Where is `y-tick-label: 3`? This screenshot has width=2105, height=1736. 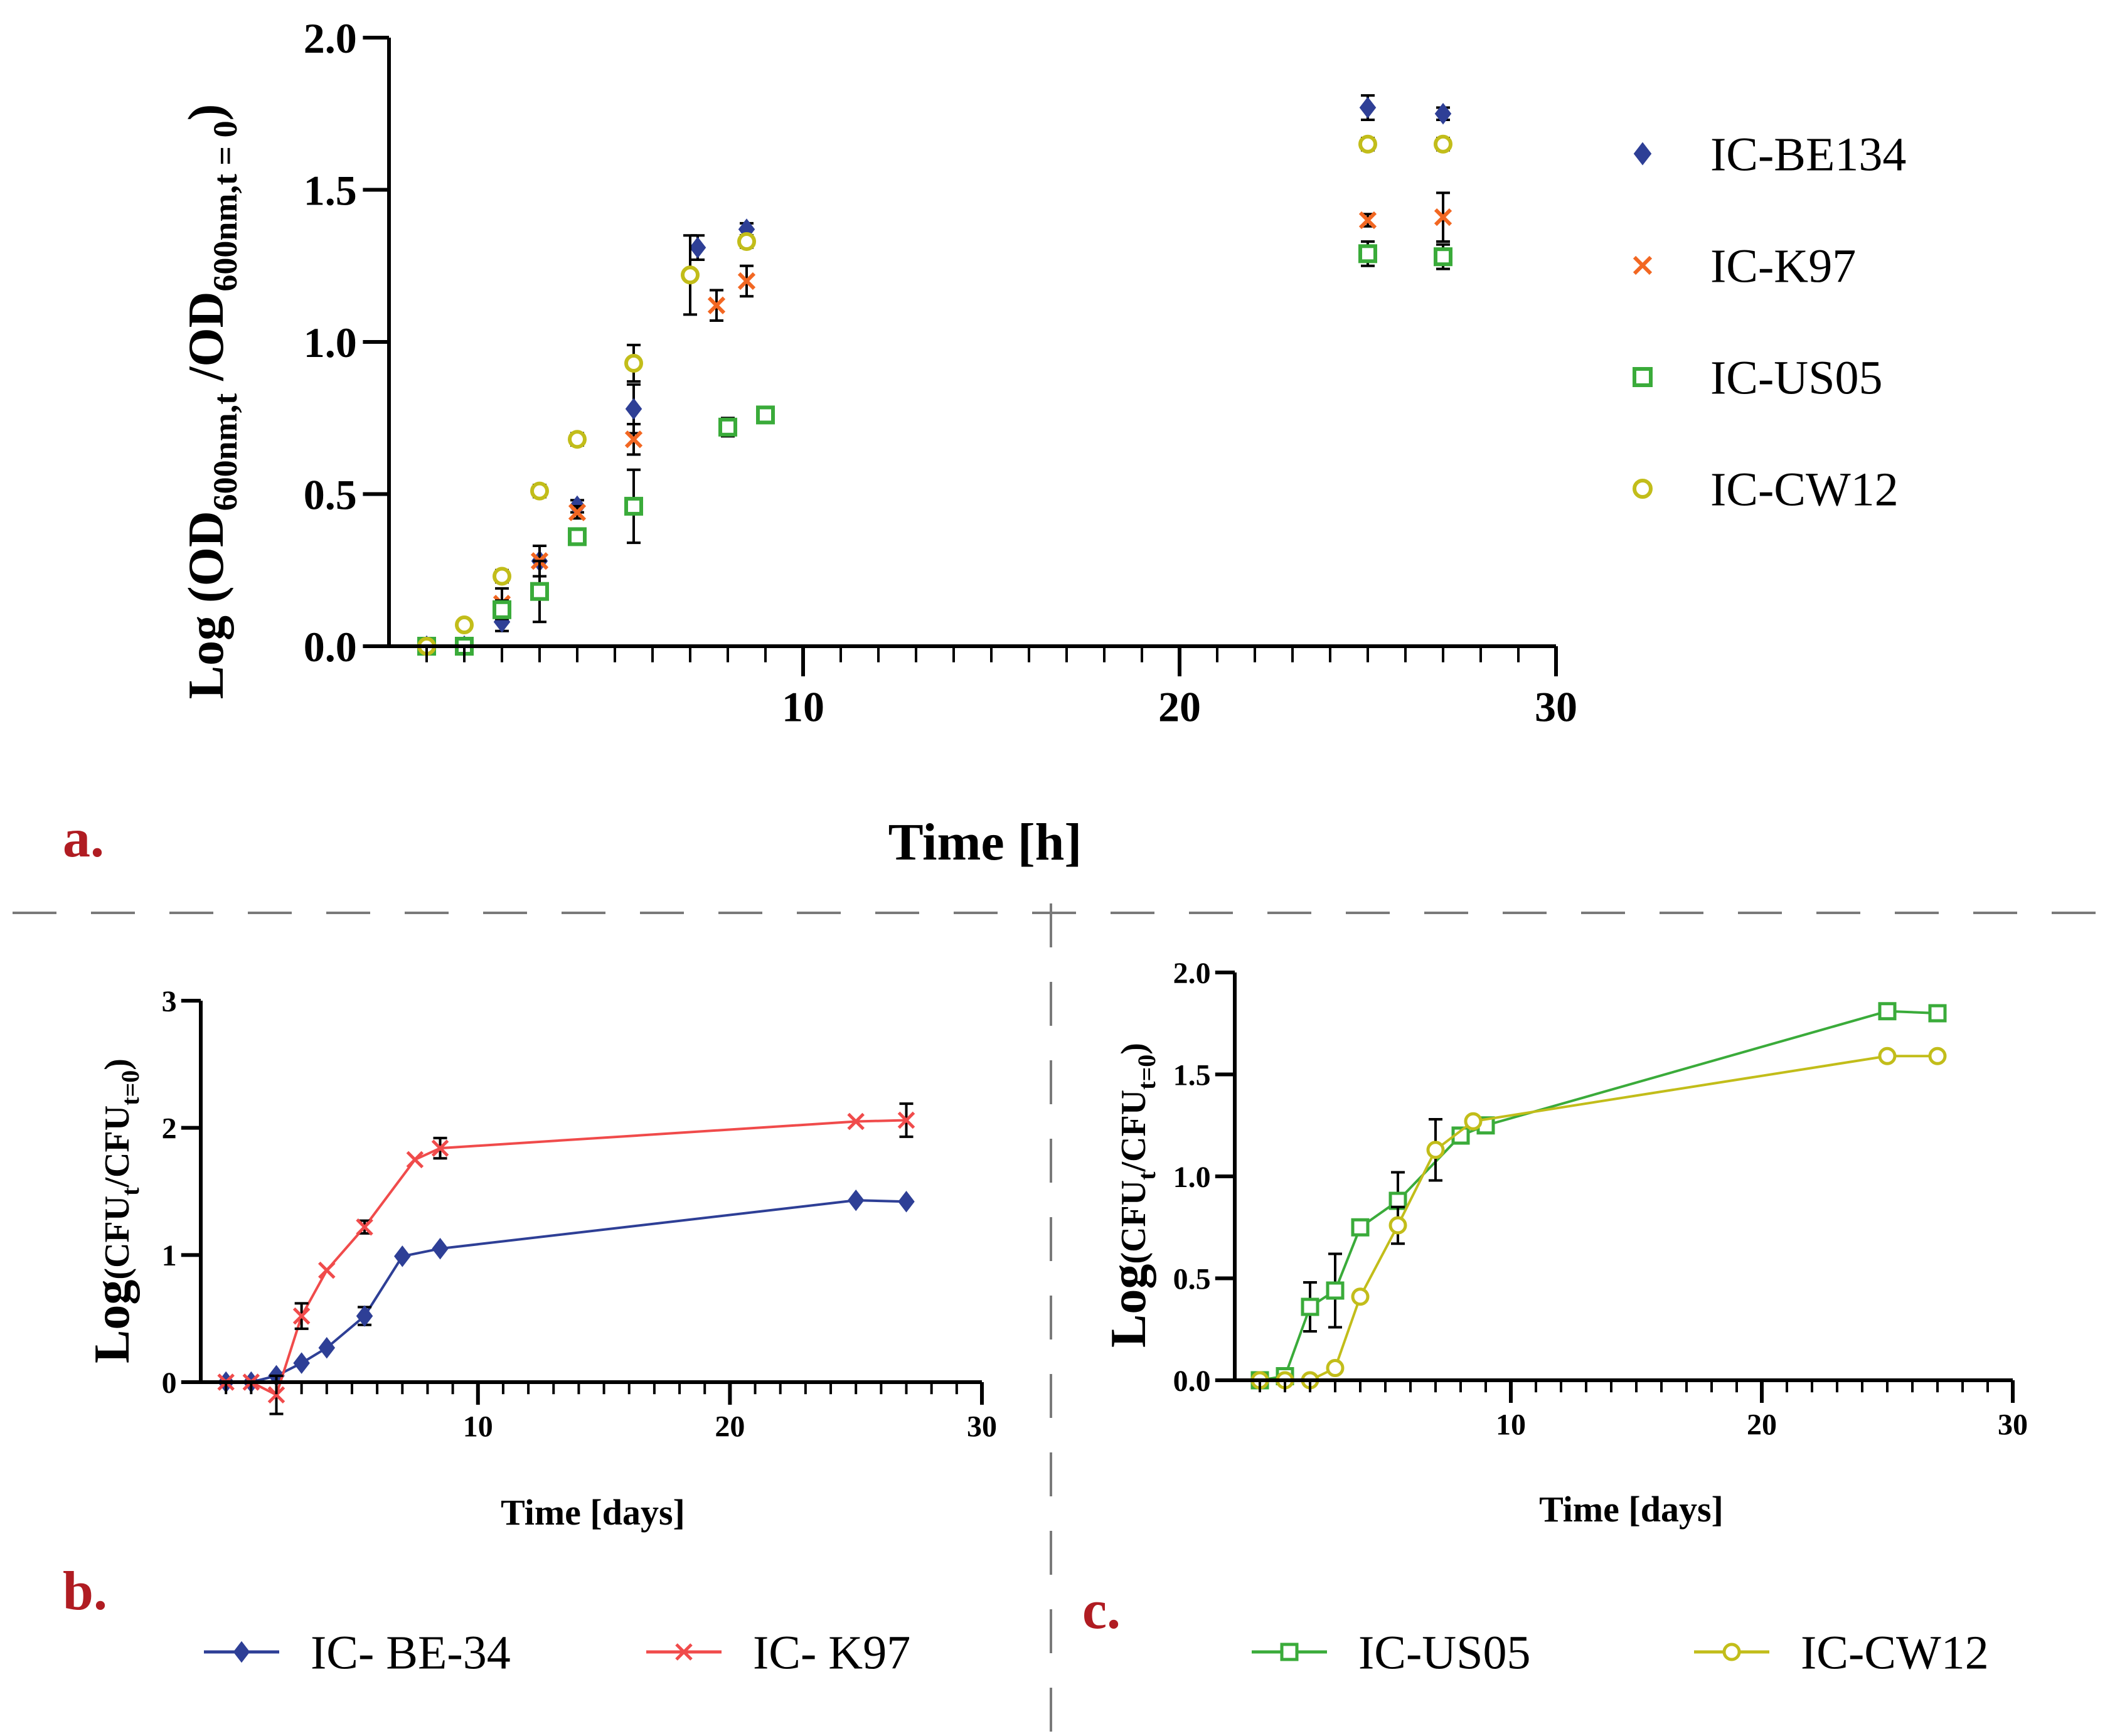 y-tick-label: 3 is located at coordinates (169, 1001).